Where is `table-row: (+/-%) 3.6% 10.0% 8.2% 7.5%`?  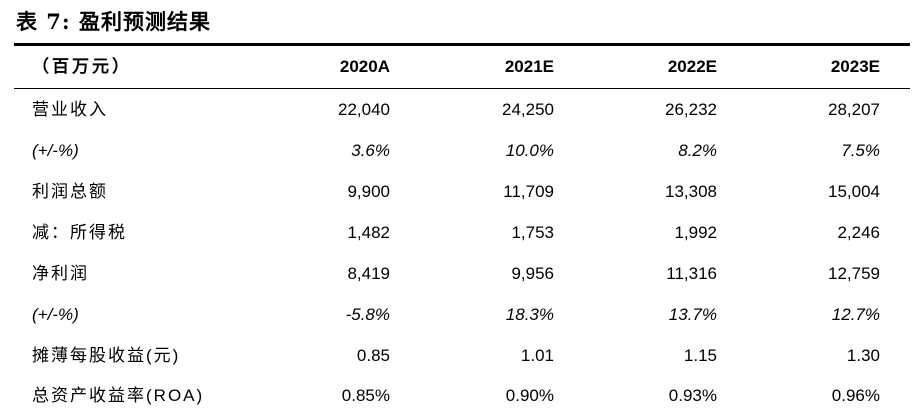 table-row: (+/-%) 3.6% 10.0% 8.2% 7.5% is located at coordinates (457, 151).